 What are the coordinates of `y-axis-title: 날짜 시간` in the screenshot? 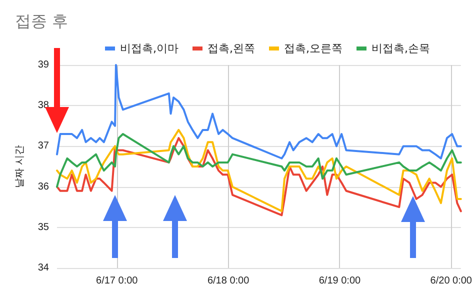 It's located at (20, 166).